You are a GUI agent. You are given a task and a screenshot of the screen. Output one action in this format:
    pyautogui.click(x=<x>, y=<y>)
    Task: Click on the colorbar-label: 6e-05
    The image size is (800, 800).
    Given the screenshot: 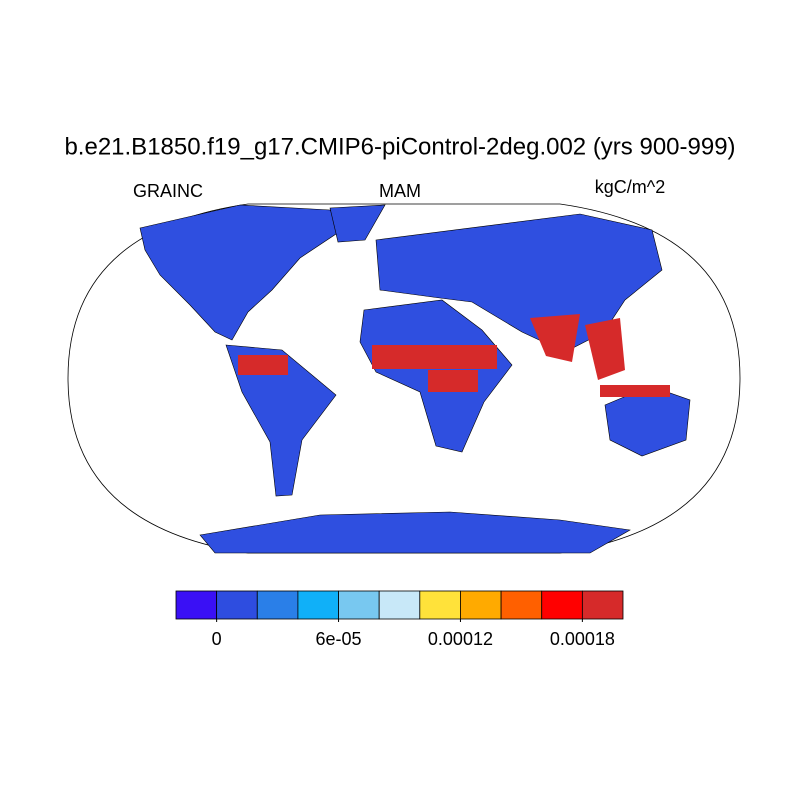 What is the action you would take?
    pyautogui.click(x=339, y=639)
    